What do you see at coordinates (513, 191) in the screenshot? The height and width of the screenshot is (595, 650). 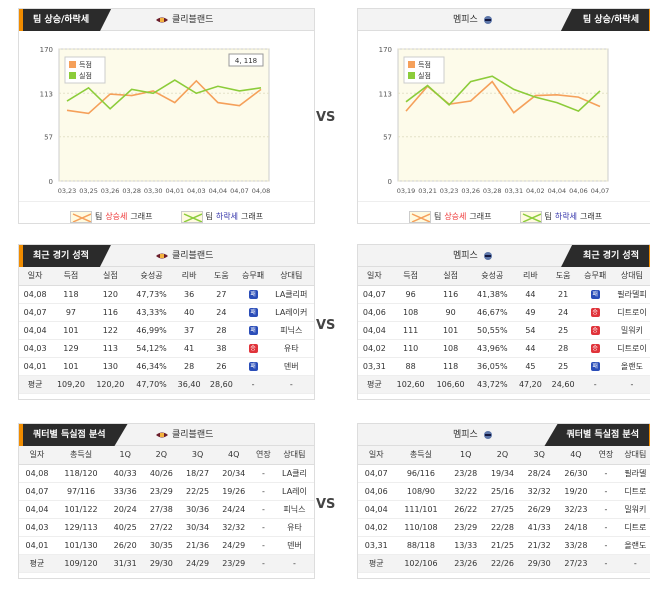 I see `x-tick-label: 03,31` at bounding box center [513, 191].